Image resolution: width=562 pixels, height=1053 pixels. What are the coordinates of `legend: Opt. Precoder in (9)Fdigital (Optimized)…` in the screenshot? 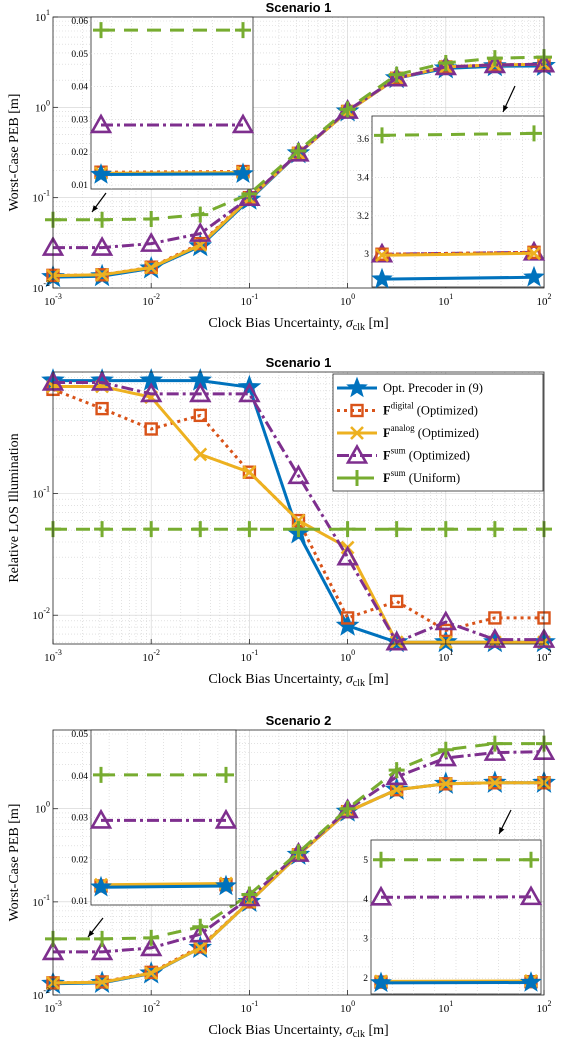 It's located at (438, 432).